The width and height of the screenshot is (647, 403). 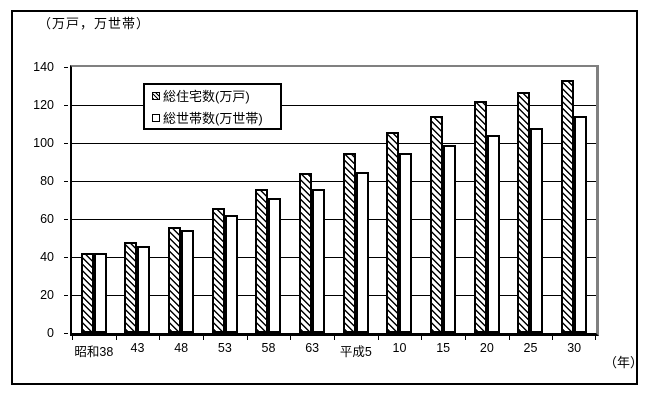 What do you see at coordinates (206, 96) in the screenshot?
I see `legend-item-label: 総住宅数(万戸)` at bounding box center [206, 96].